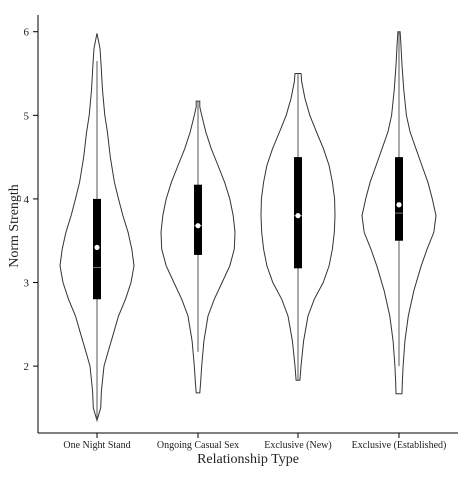 The image size is (474, 479). Describe the element at coordinates (198, 445) in the screenshot. I see `x-tick-label: Ongoing Casual Sex` at that location.